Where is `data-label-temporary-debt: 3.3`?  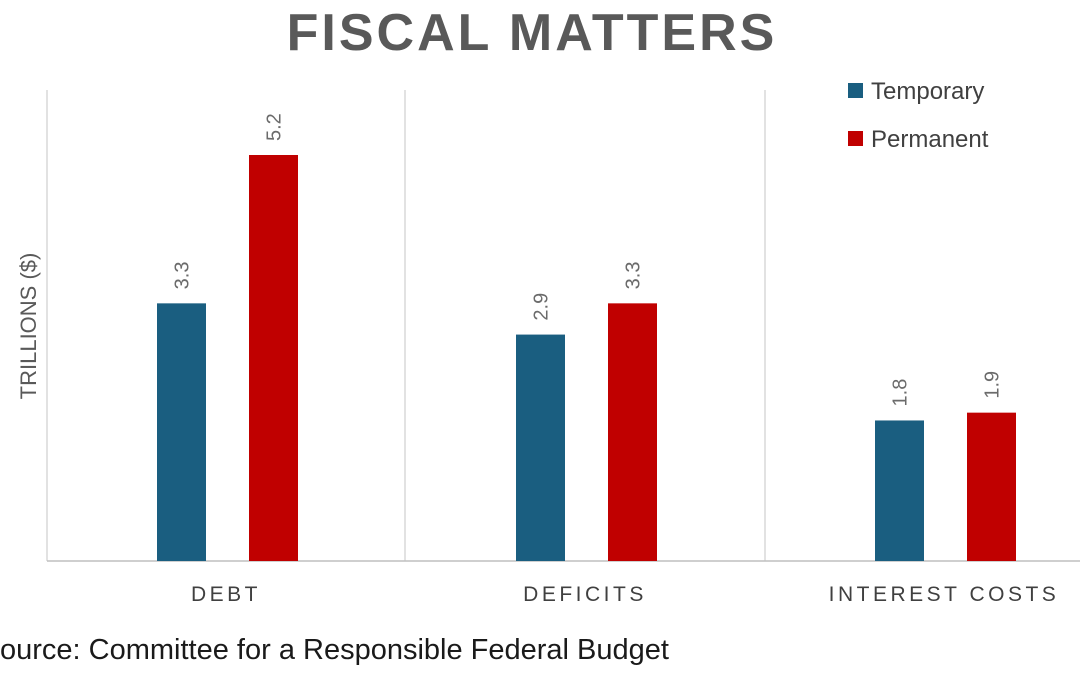
data-label-temporary-debt: 3.3 is located at coordinates (183, 276).